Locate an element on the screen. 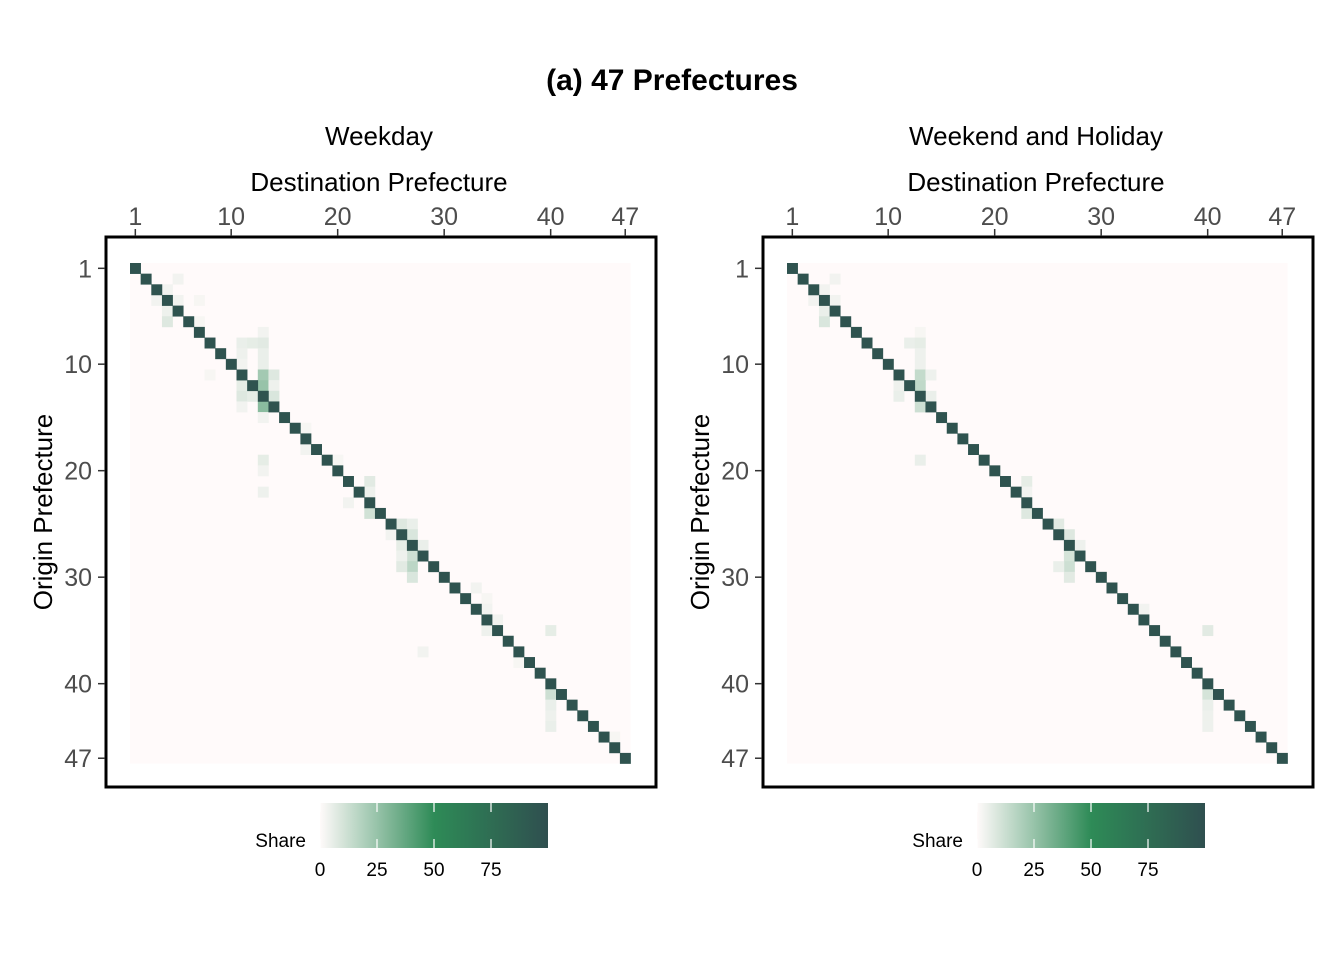 This screenshot has height=960, width=1344. x-tick-label: 40 is located at coordinates (1208, 217).